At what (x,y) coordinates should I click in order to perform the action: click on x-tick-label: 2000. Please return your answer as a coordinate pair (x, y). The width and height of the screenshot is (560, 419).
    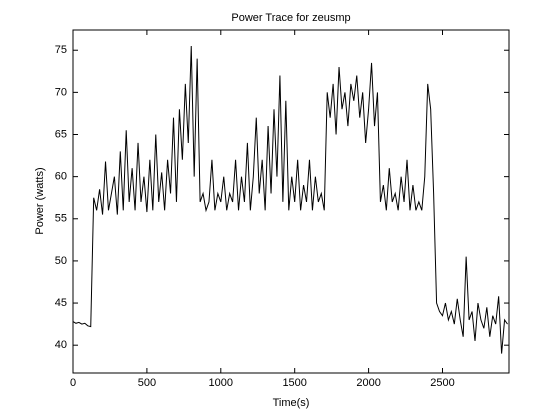
    Looking at the image, I should click on (368, 383).